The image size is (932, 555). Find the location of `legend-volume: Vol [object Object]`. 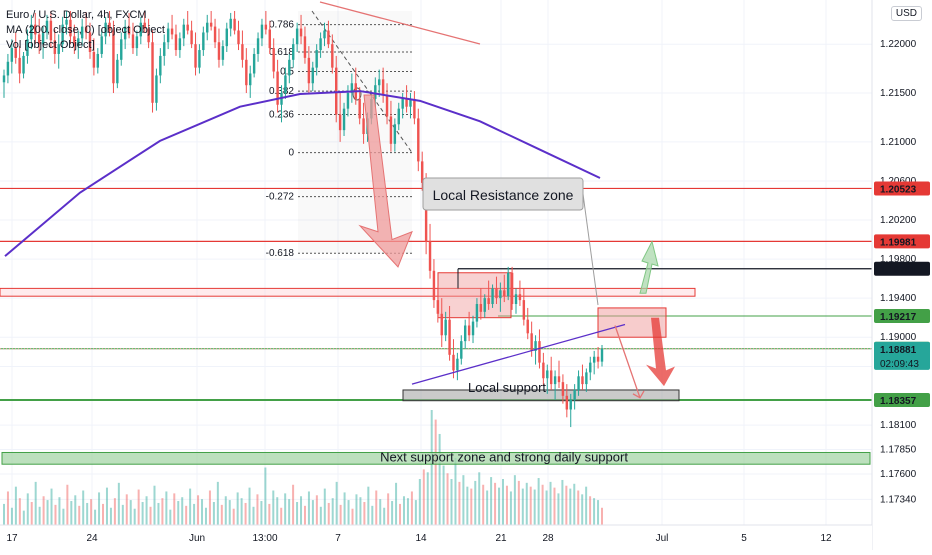

legend-volume: Vol [object Object] is located at coordinates (50, 45).